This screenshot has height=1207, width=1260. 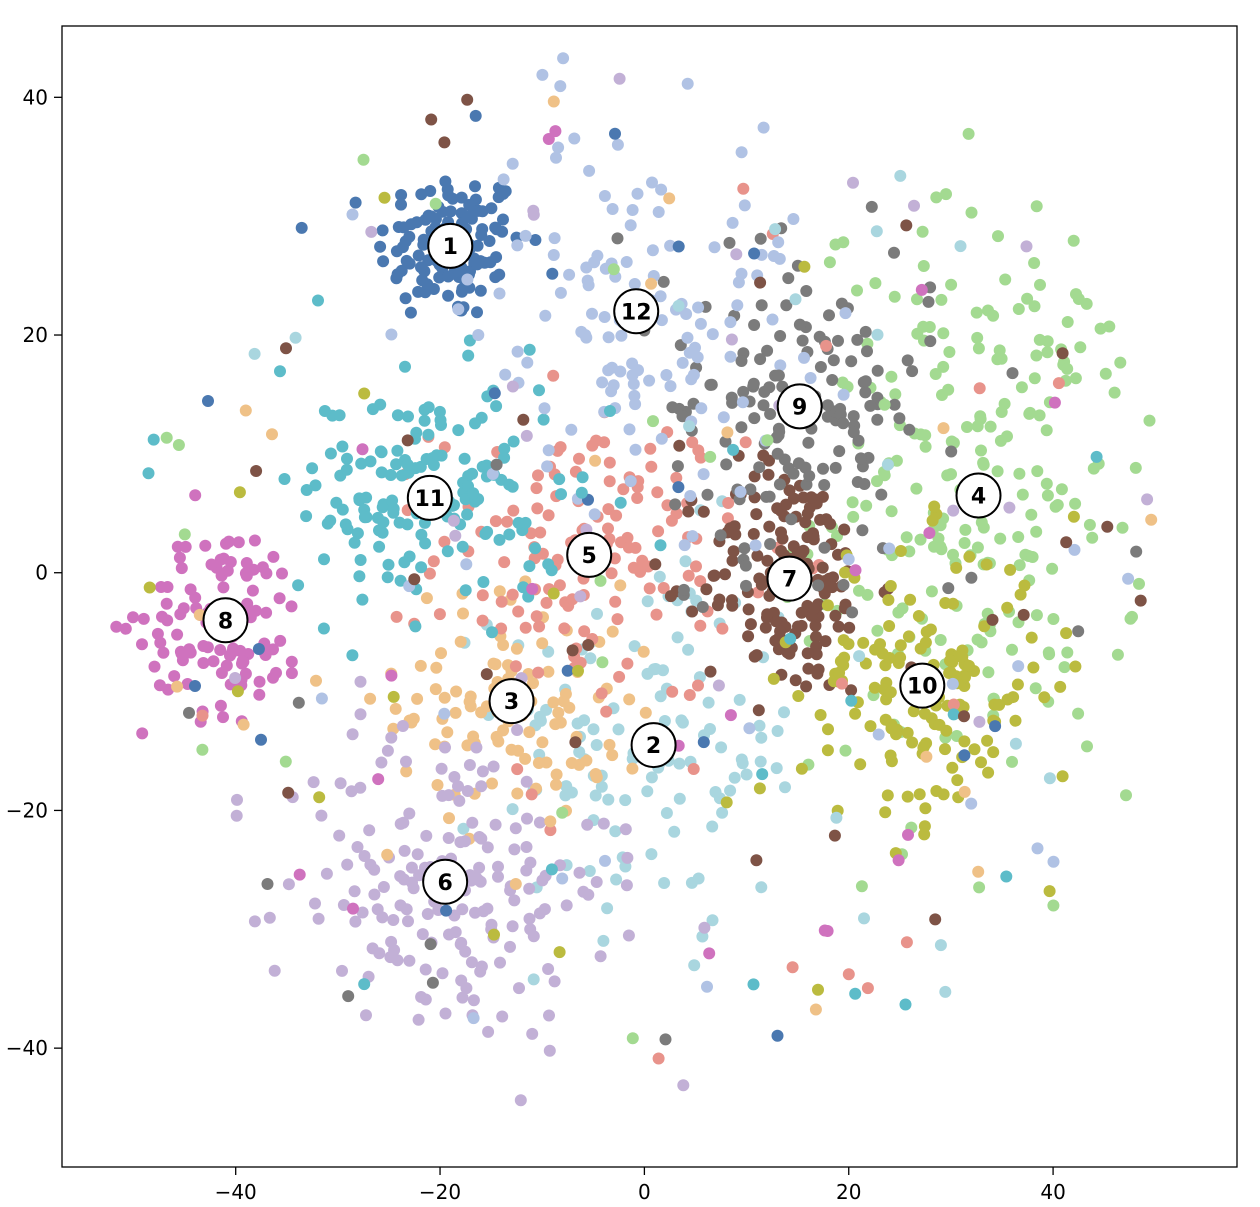 What do you see at coordinates (225, 620) in the screenshot?
I see `cluster-8-marker: 8` at bounding box center [225, 620].